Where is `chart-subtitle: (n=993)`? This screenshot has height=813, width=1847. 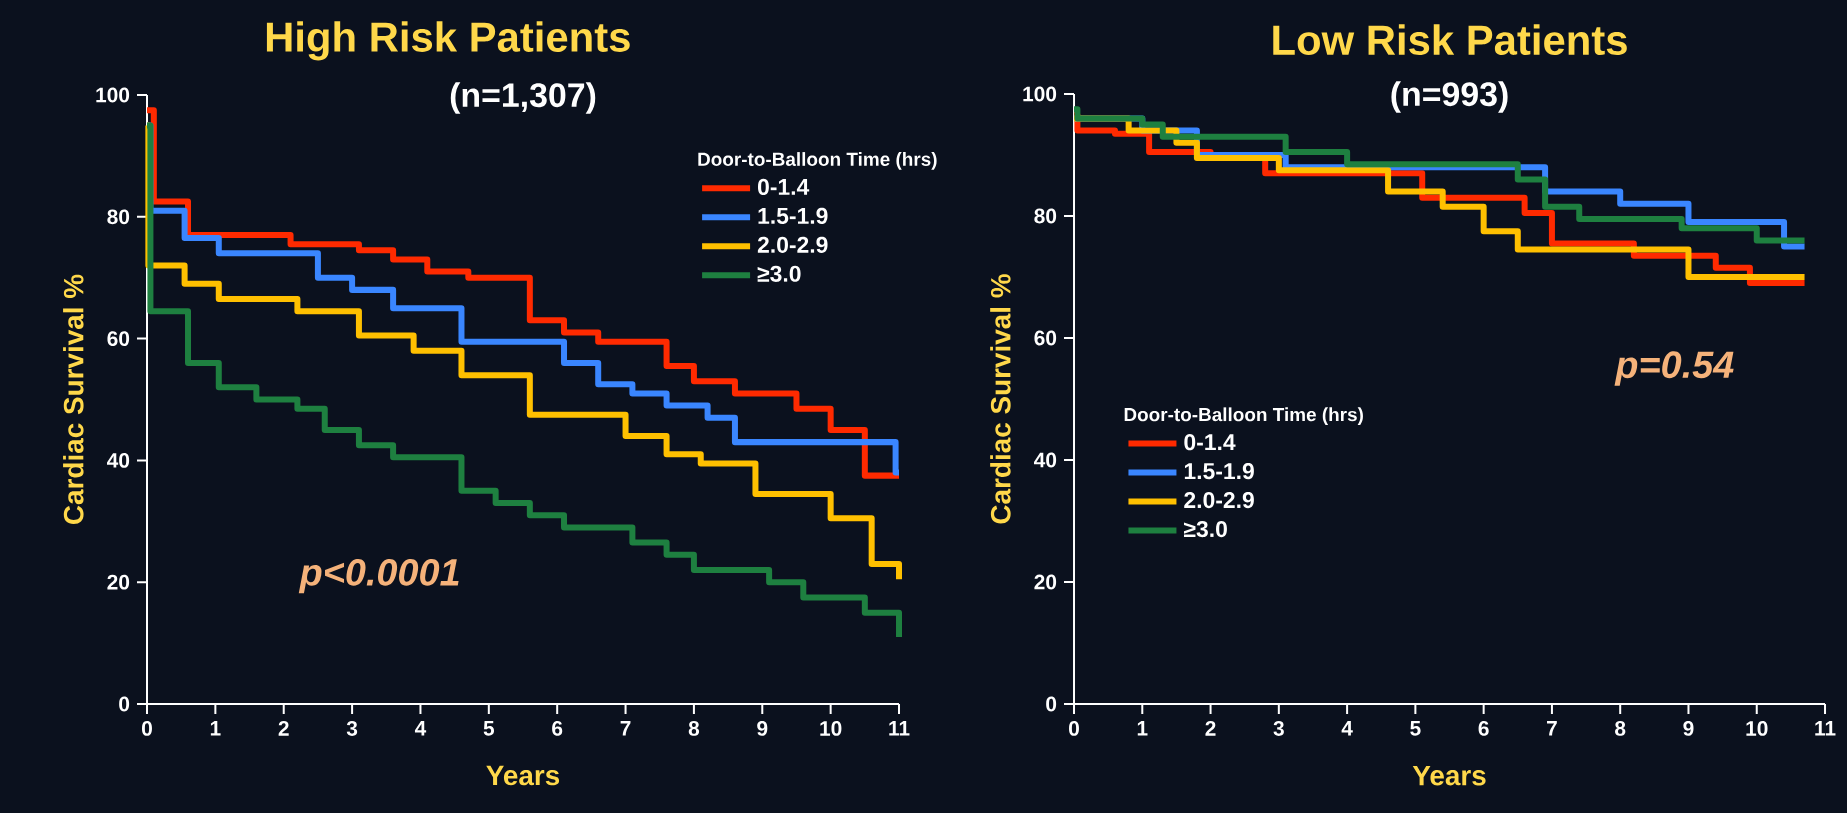
chart-subtitle: (n=993) is located at coordinates (1449, 97).